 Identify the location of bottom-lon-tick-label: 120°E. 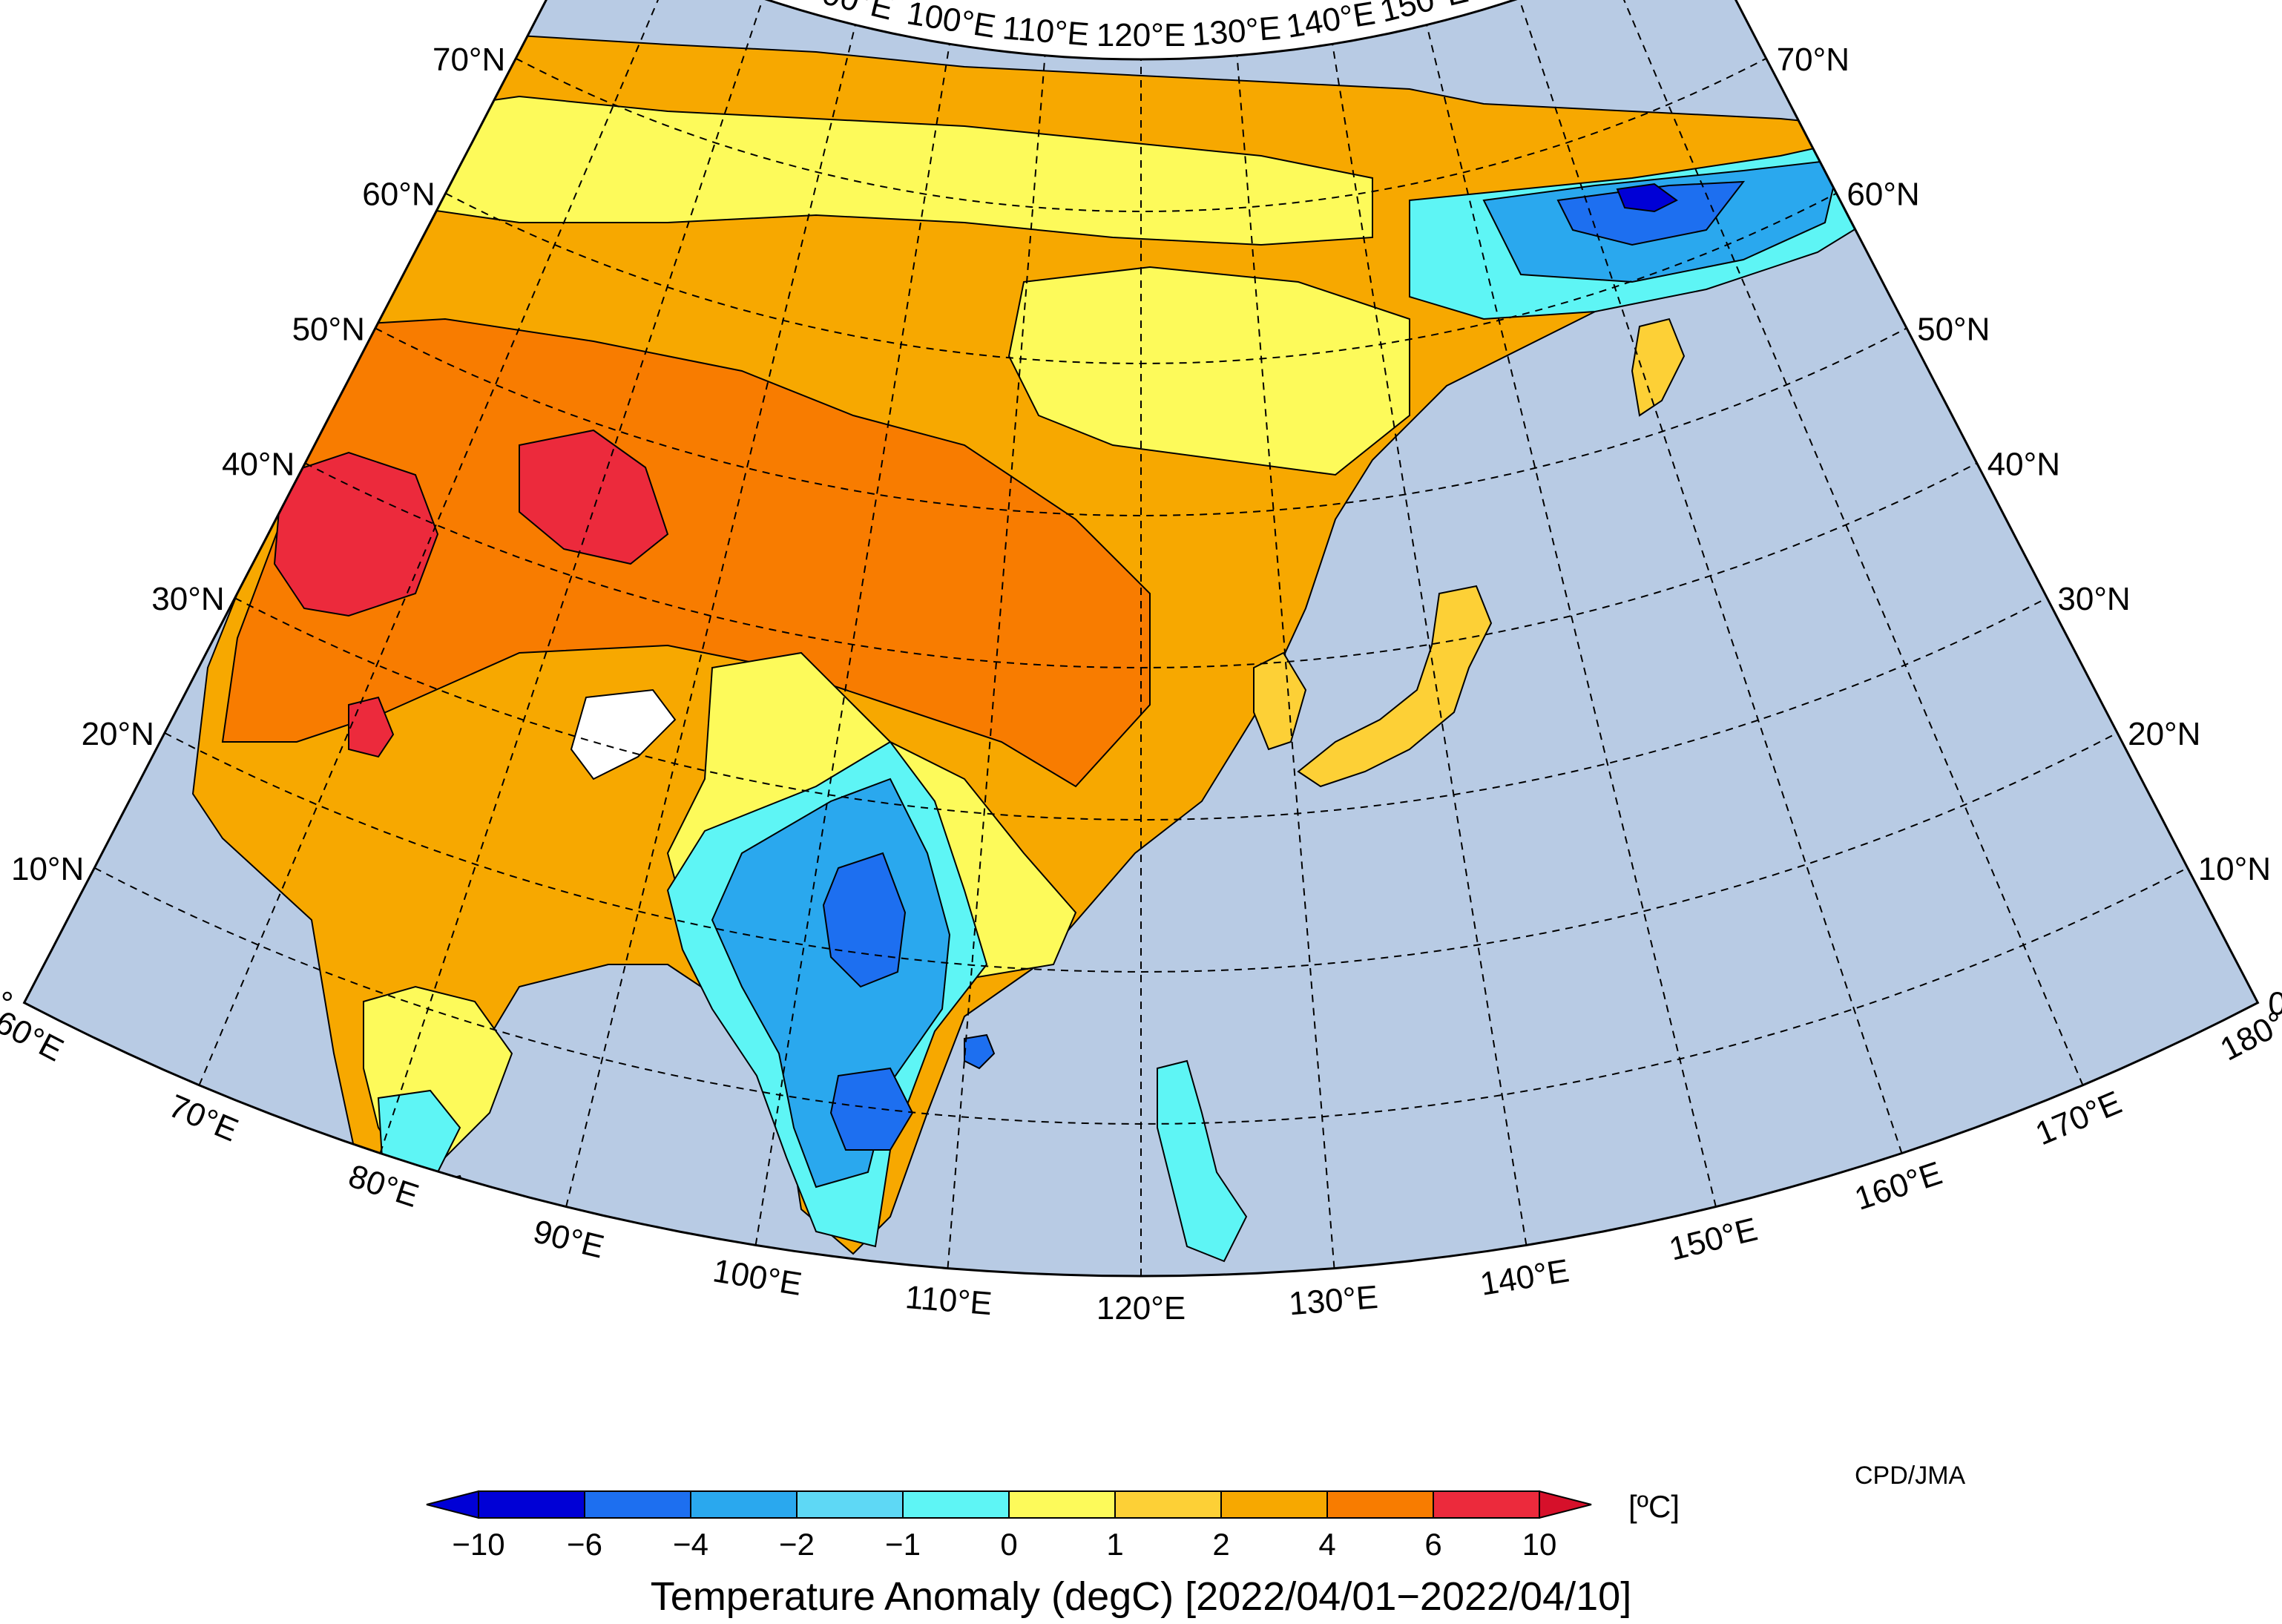
(1141, 1308).